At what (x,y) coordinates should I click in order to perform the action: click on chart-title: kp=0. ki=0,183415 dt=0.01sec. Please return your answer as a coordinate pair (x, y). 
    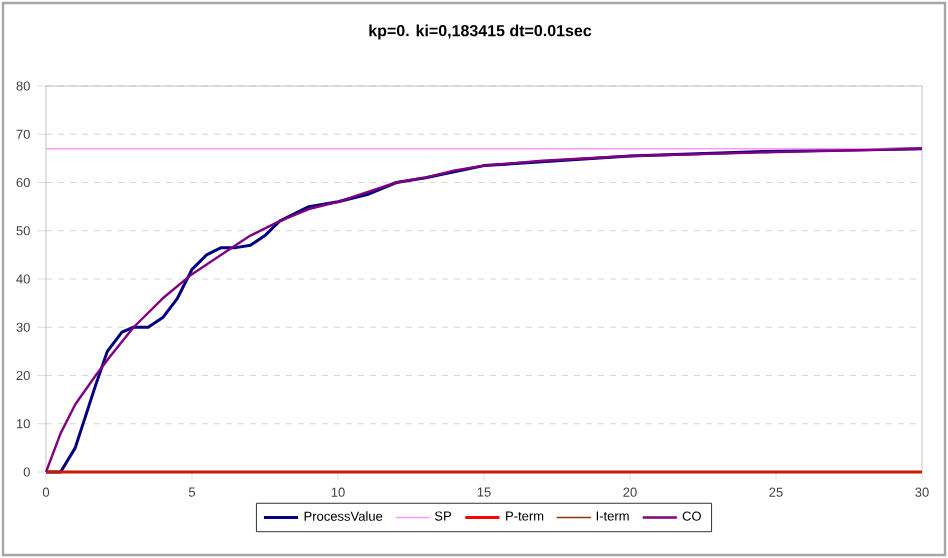
    Looking at the image, I should click on (480, 32).